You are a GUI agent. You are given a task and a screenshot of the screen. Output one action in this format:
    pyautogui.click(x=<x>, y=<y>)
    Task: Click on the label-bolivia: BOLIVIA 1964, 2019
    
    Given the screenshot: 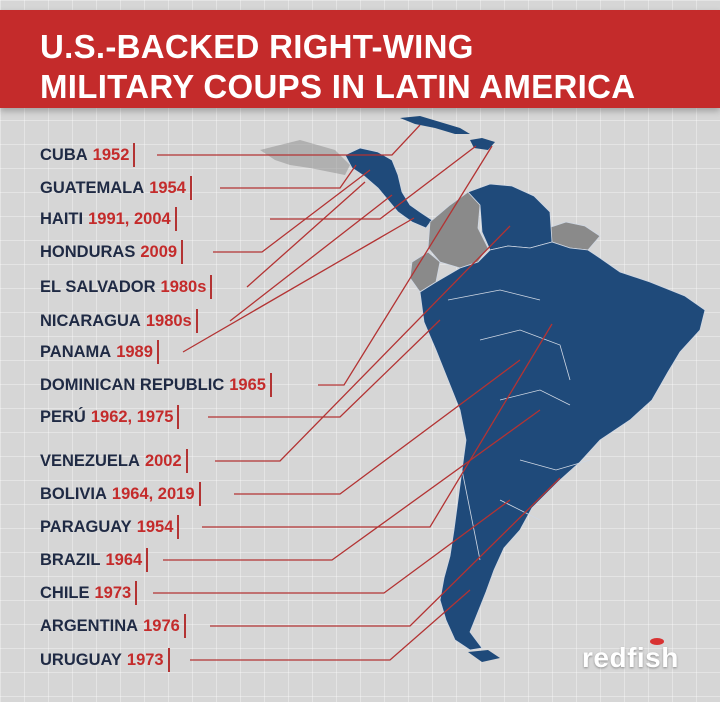 What is the action you would take?
    pyautogui.click(x=120, y=494)
    